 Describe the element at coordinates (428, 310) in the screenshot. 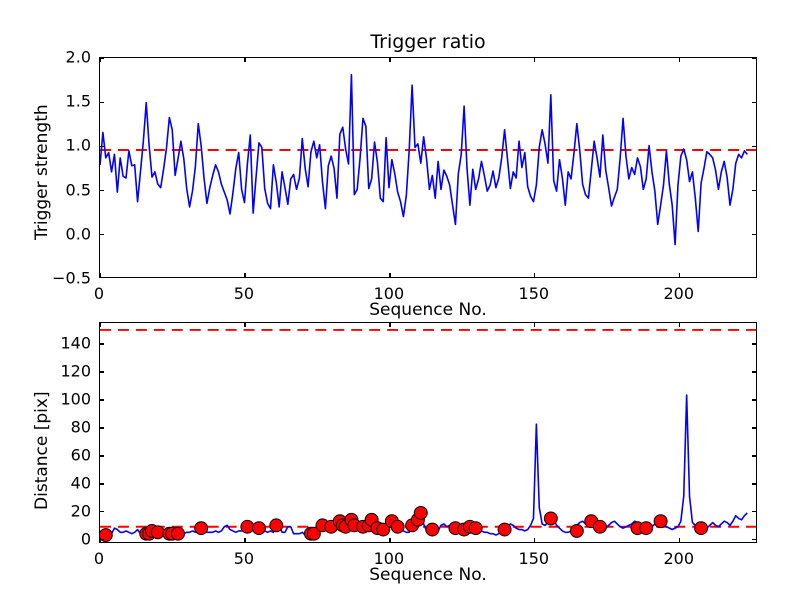

I see `x-axis-label-top: Sequence No.` at that location.